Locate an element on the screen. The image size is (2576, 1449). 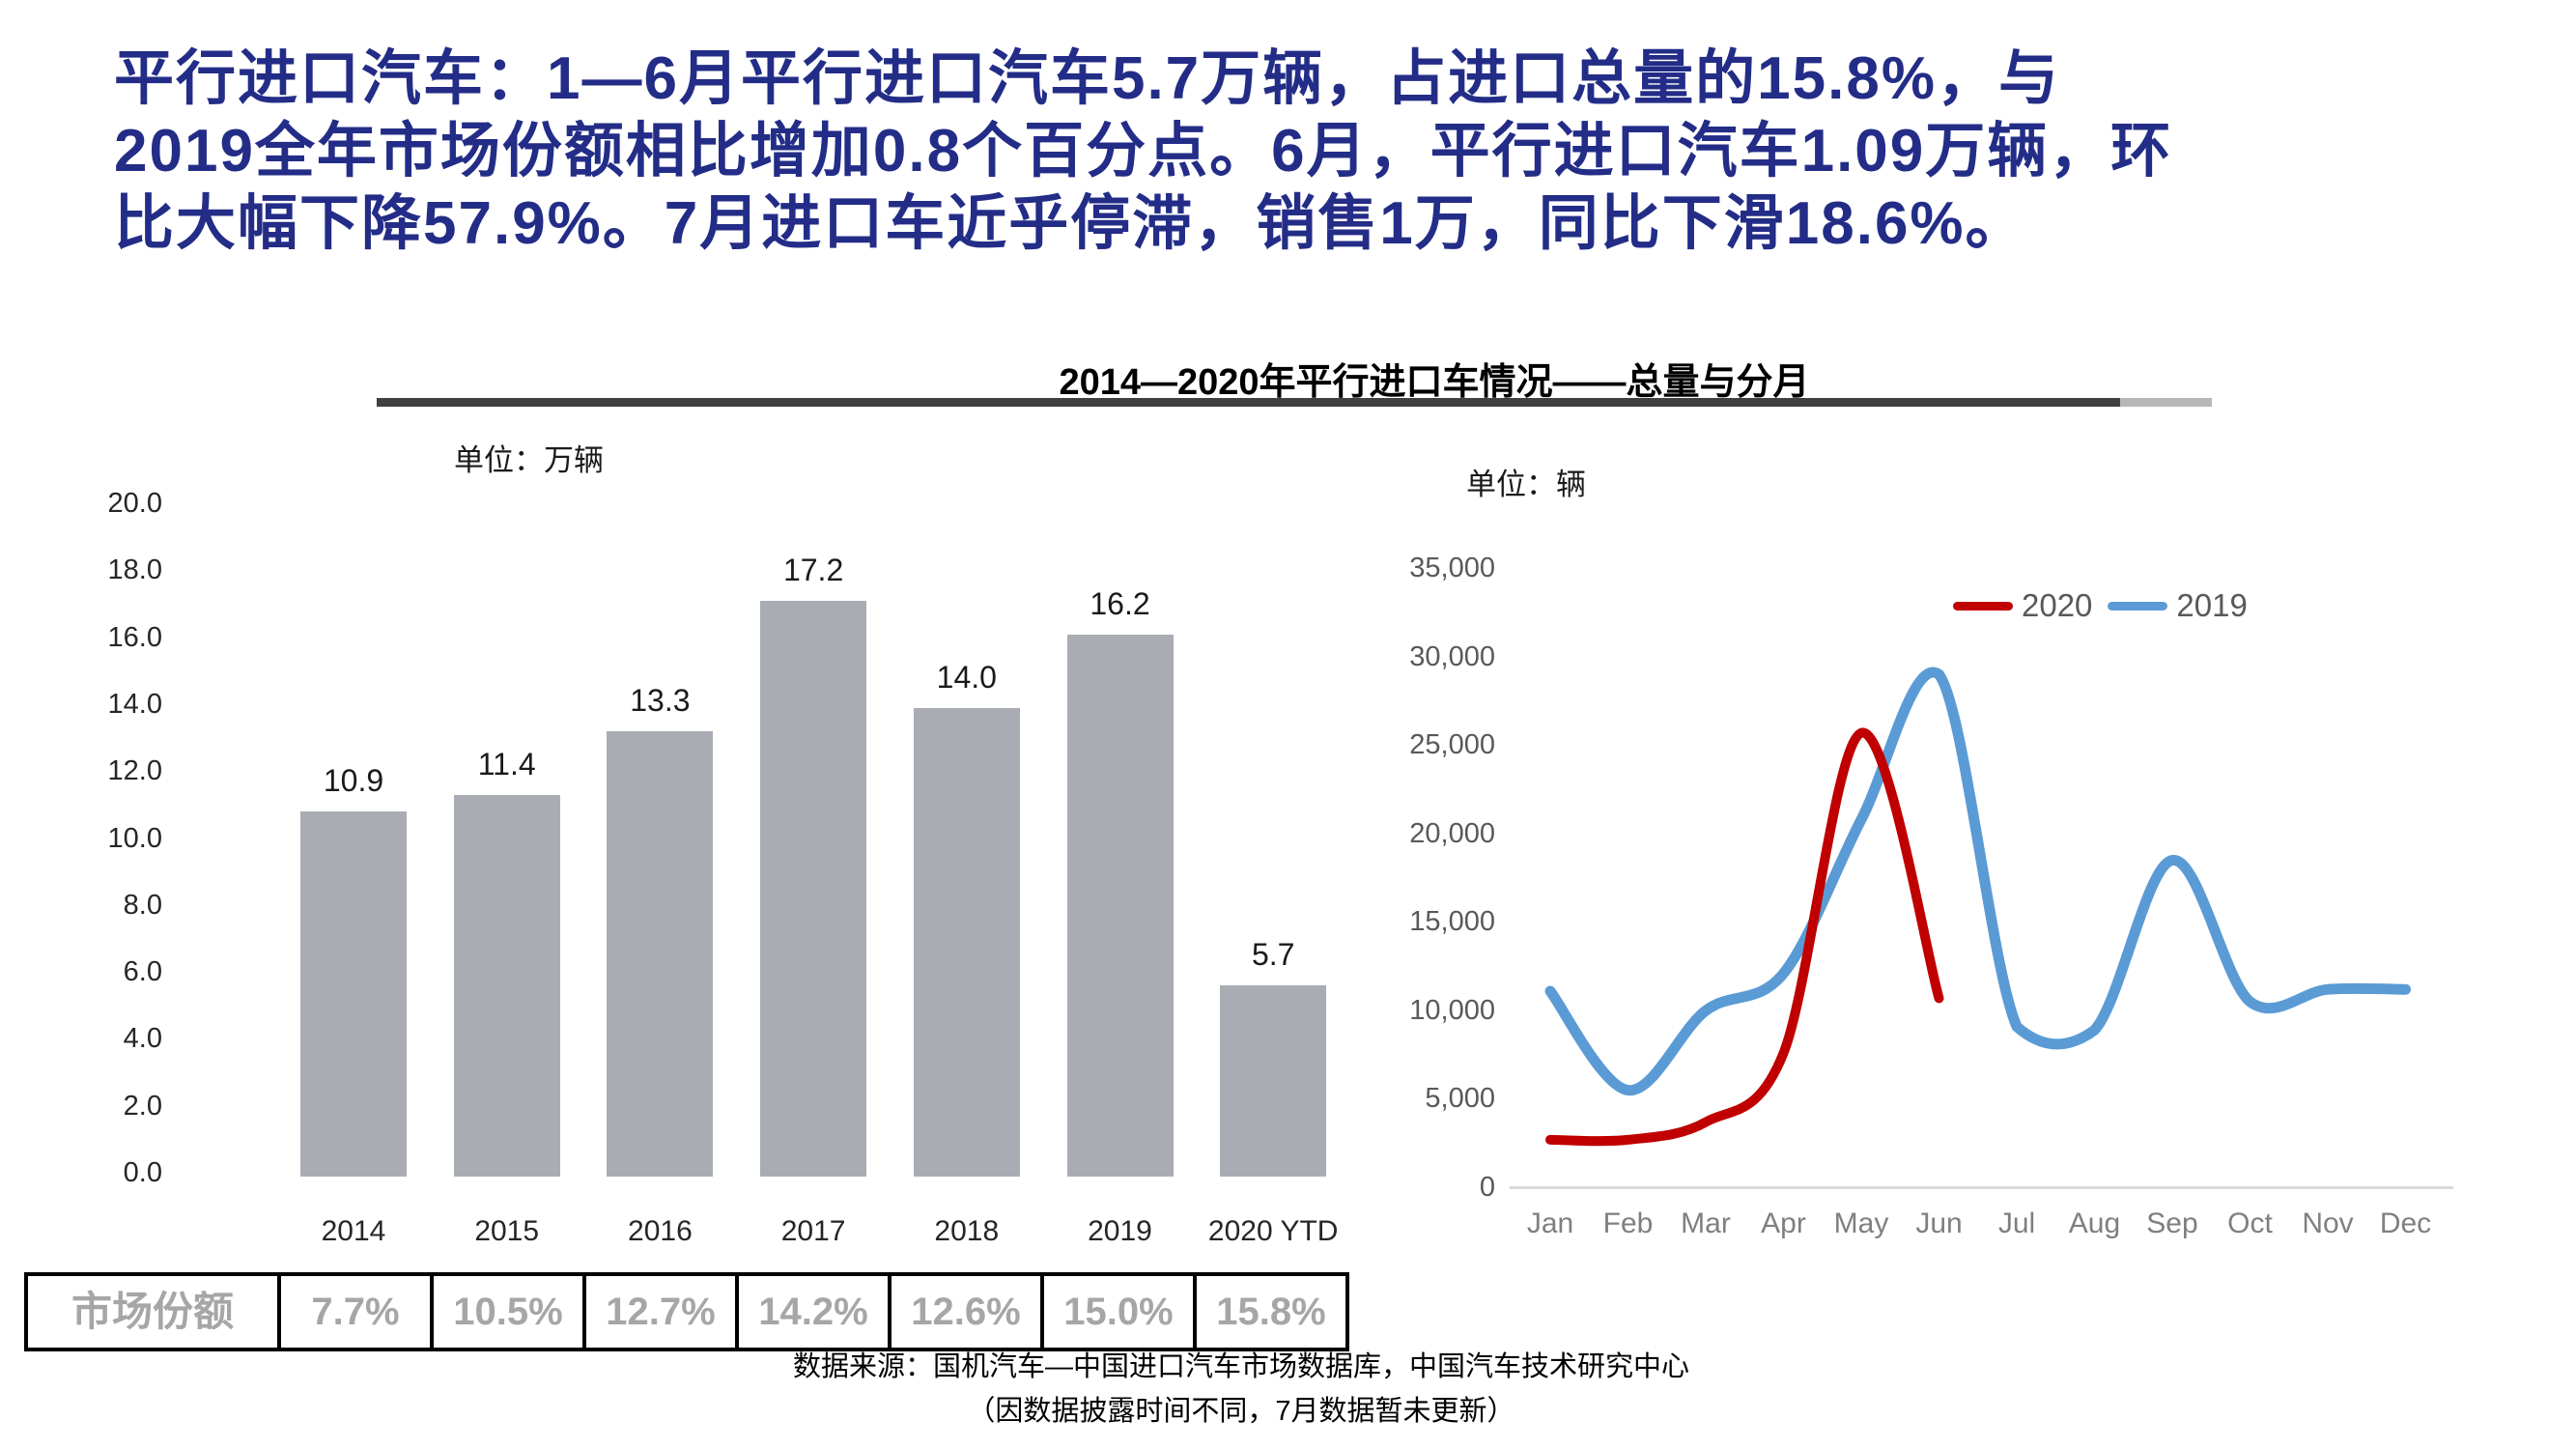
bar-value-label: 13.3 is located at coordinates (660, 701).